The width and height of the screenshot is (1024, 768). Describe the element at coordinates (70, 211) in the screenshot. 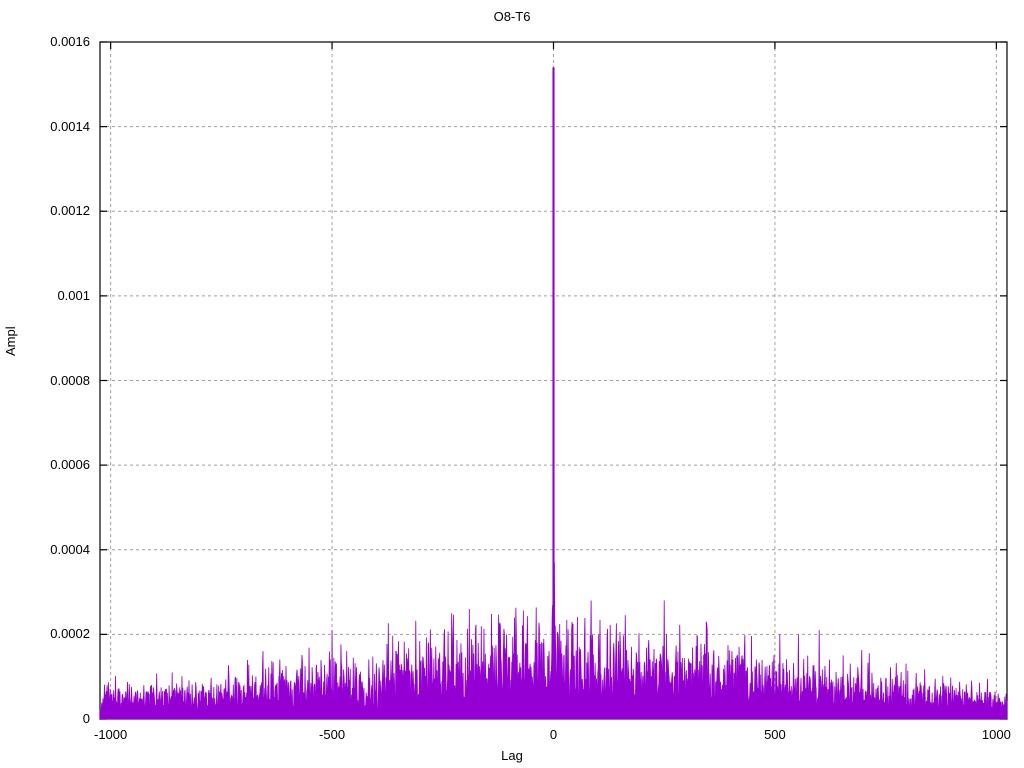

I see `y-tick-label: 0.0012` at that location.